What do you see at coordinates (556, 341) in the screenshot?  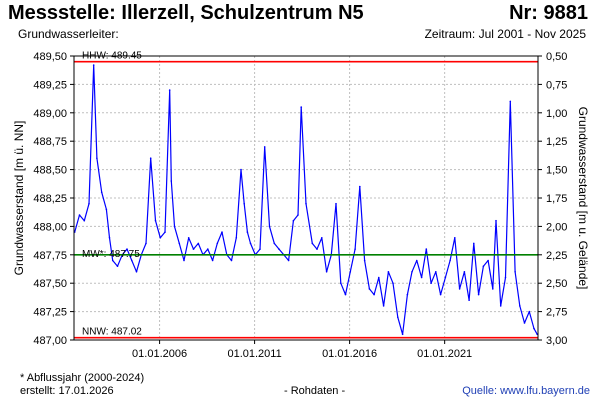 I see `y2-tick-label: 3,00` at bounding box center [556, 341].